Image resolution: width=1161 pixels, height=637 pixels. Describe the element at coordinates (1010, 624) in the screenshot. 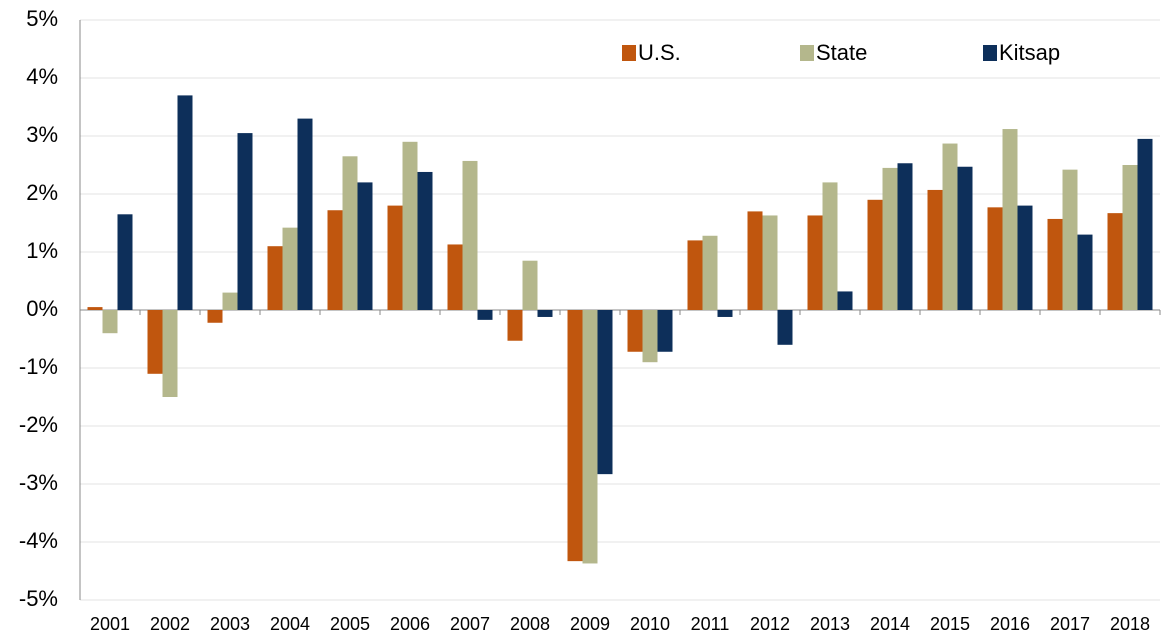

I see `x-tick-label: 2016` at that location.